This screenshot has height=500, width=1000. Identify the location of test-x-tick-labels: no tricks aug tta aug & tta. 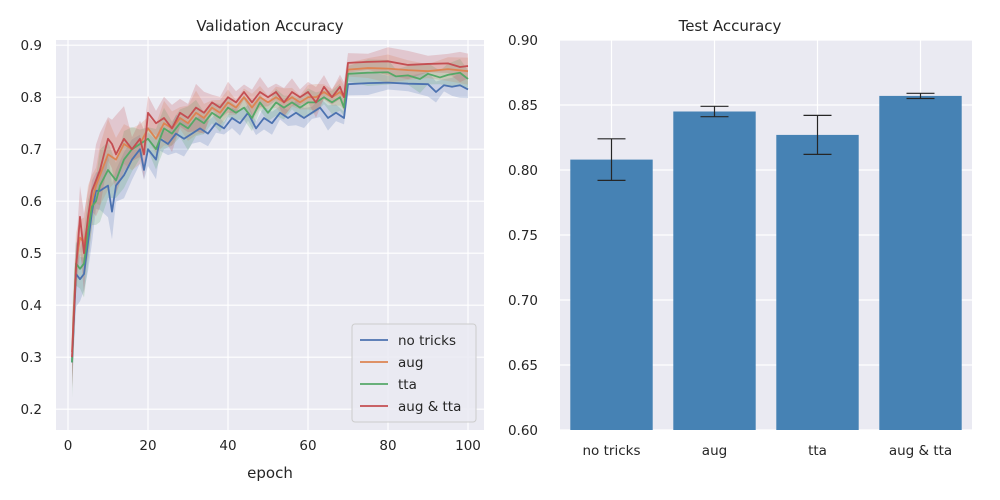
(768, 451).